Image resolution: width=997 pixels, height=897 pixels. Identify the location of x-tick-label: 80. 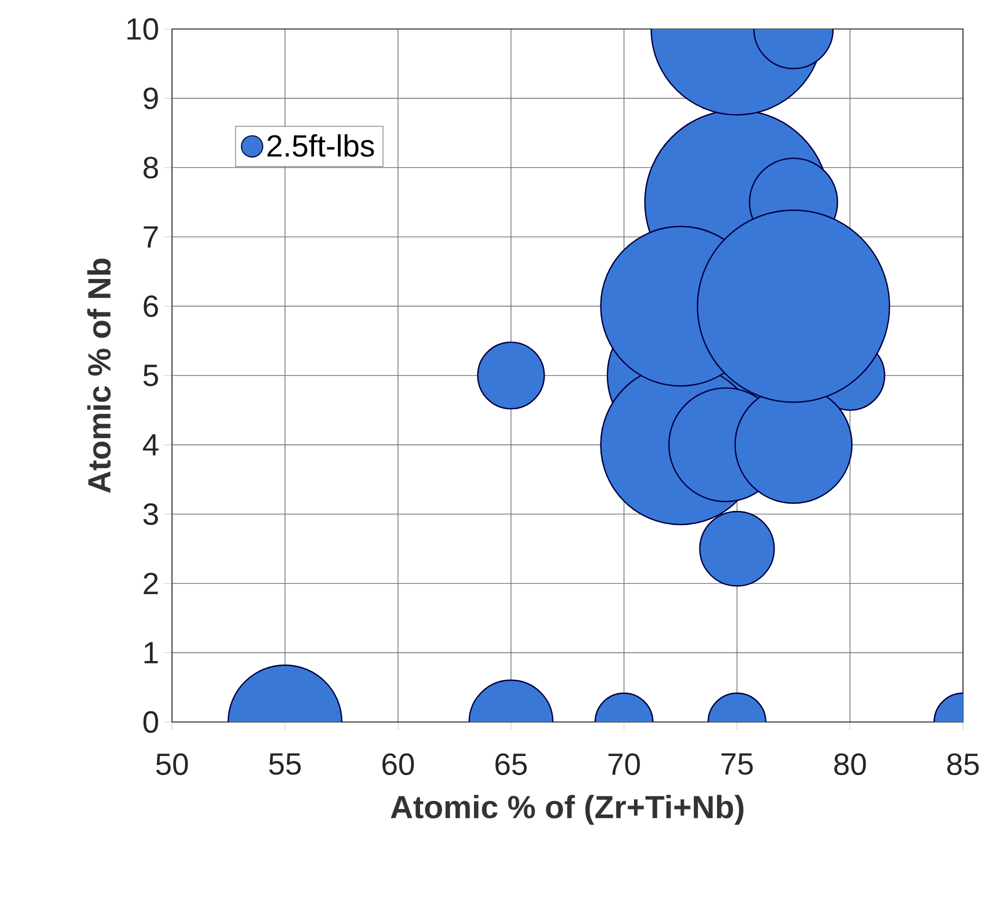
(850, 764).